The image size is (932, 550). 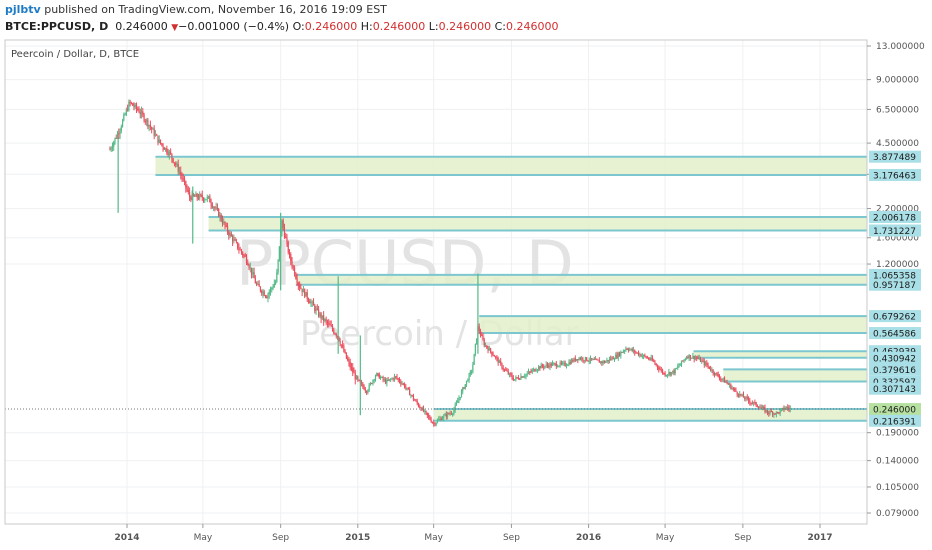 I want to click on open-label: O:, so click(x=298, y=26).